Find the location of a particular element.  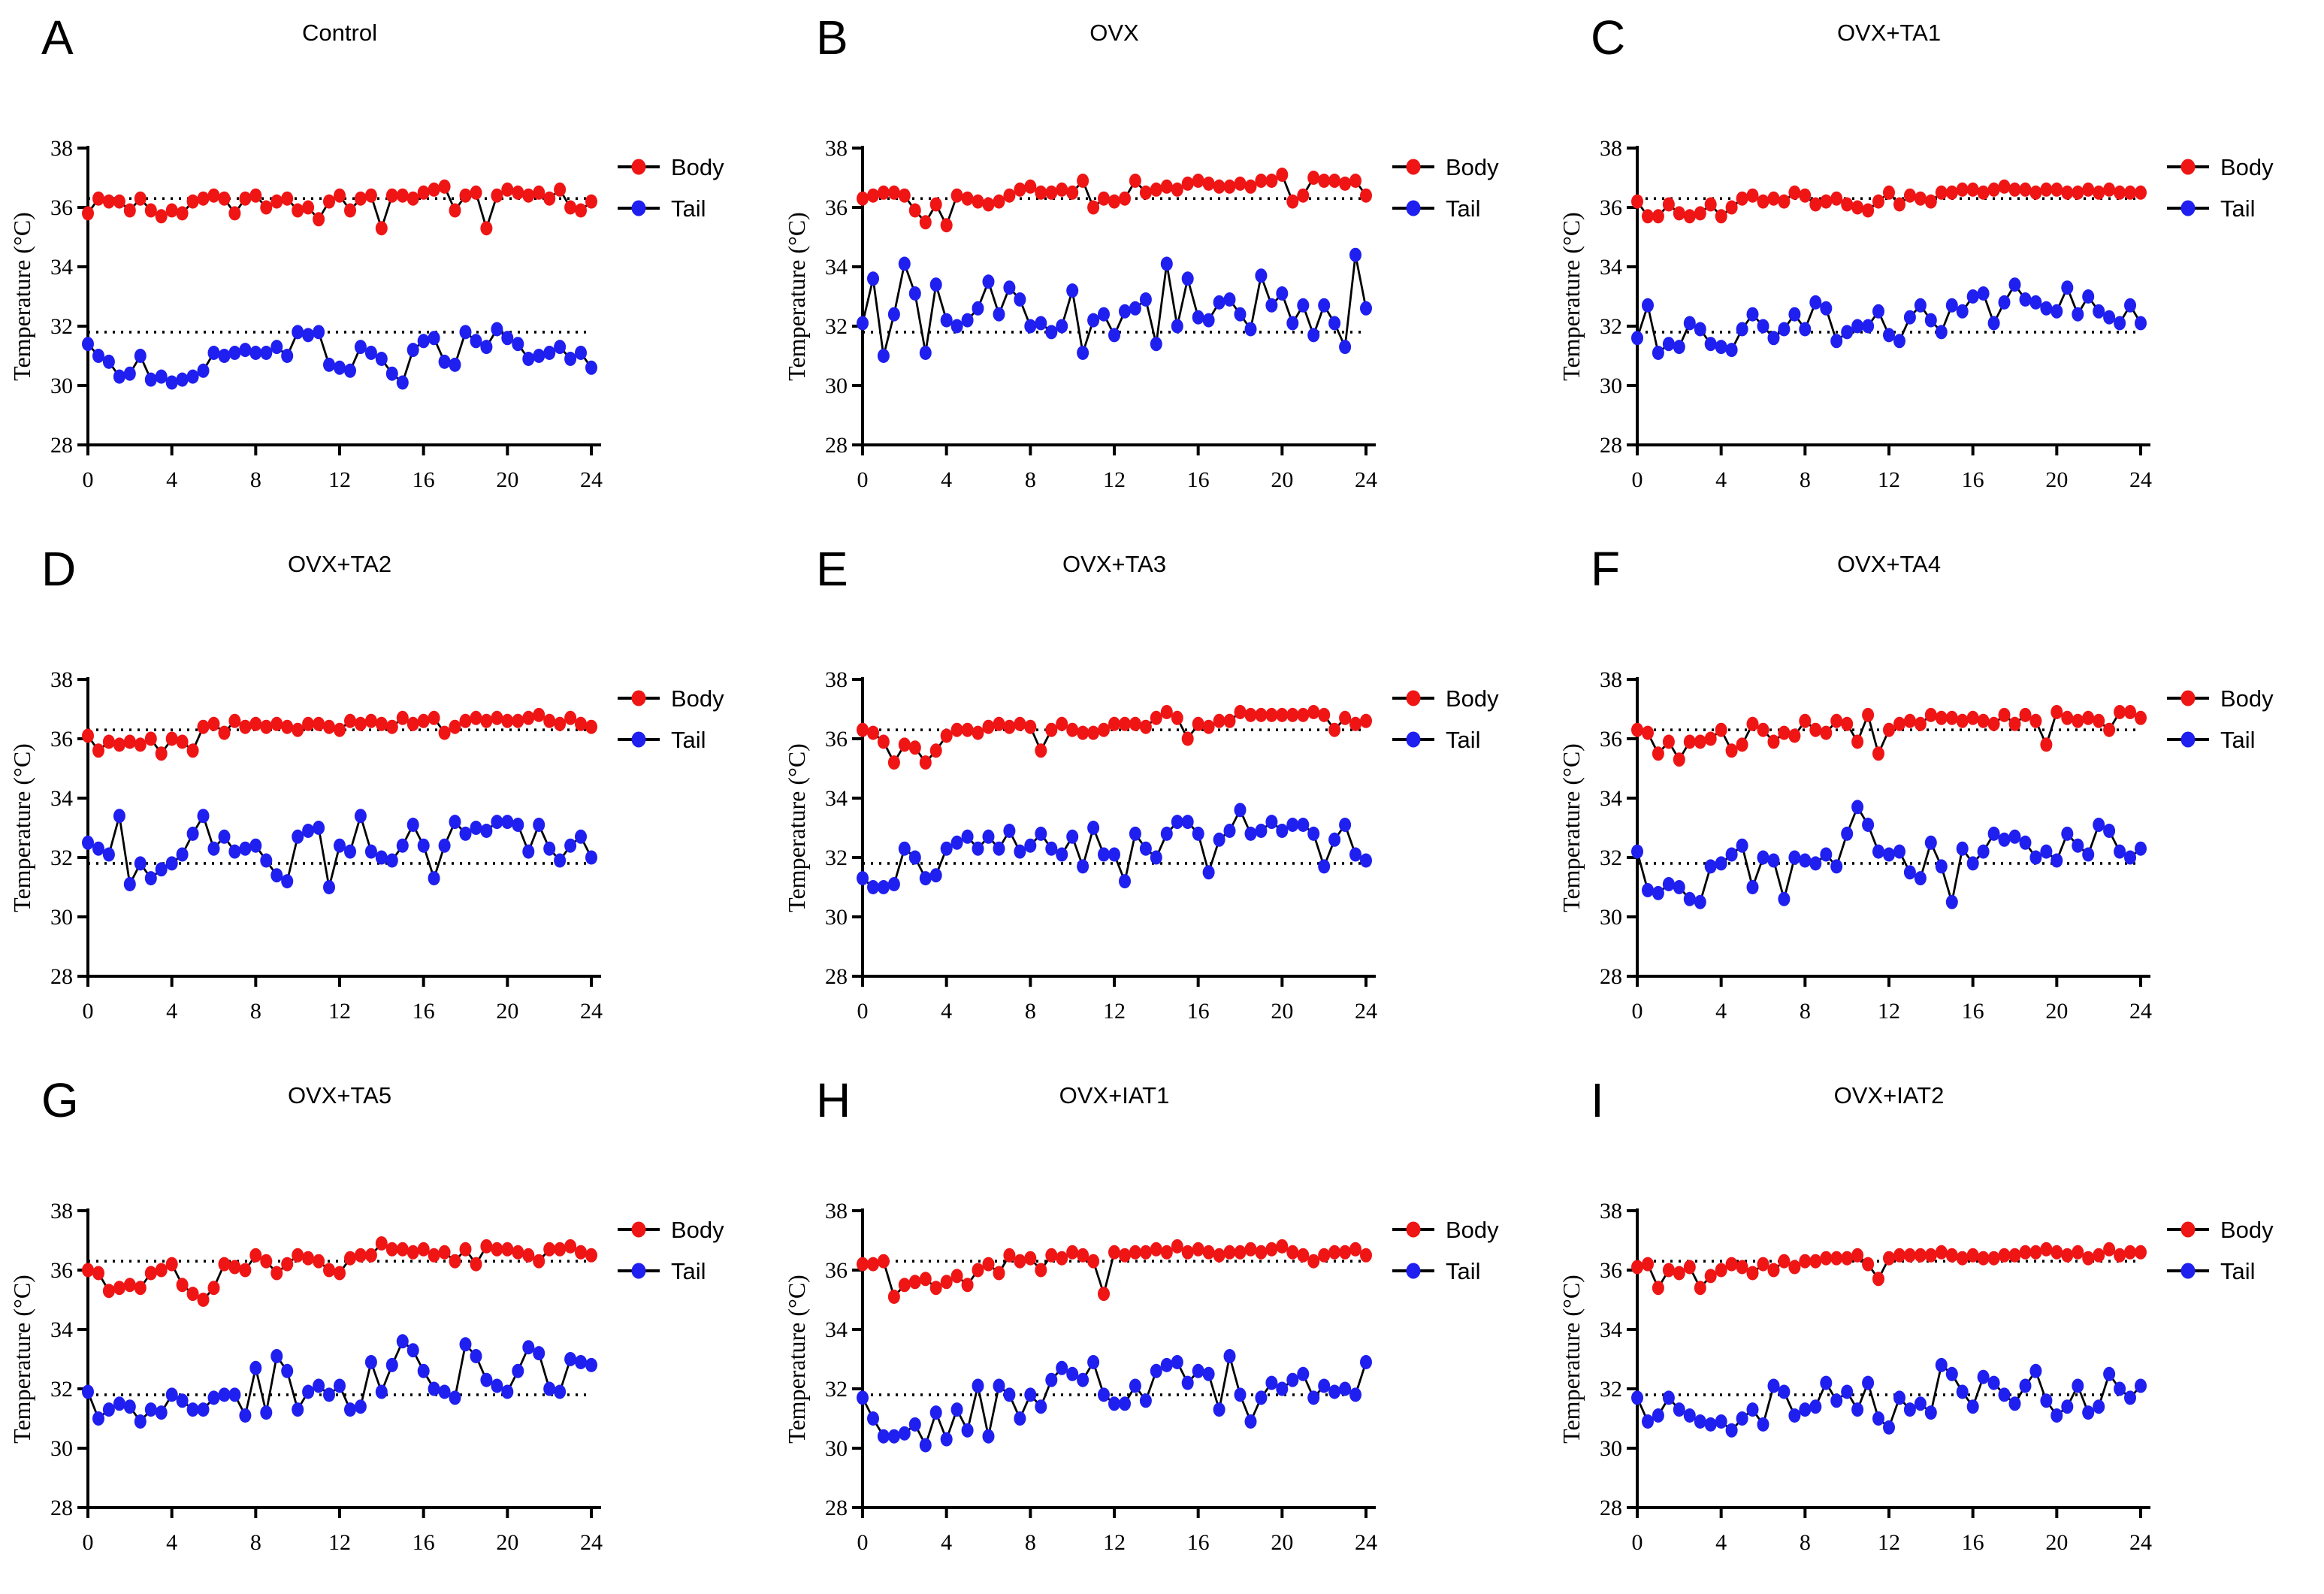

y-tick-label: 28 is located at coordinates (61, 1508).